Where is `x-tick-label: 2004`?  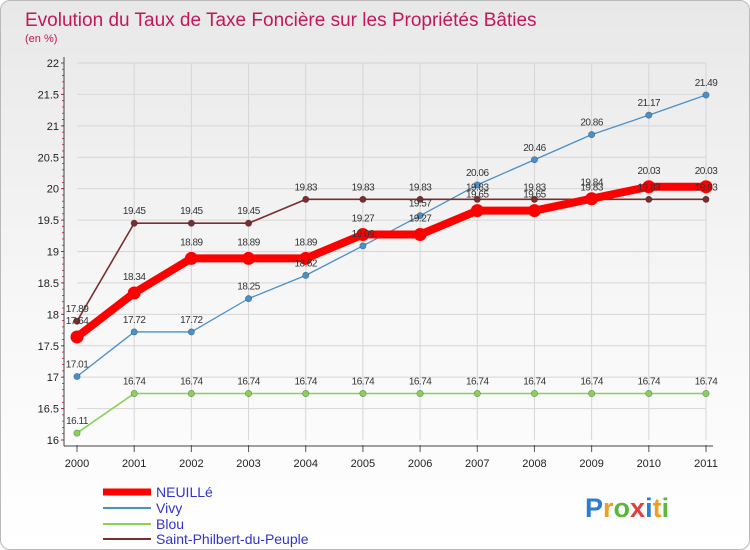 x-tick-label: 2004 is located at coordinates (305, 464).